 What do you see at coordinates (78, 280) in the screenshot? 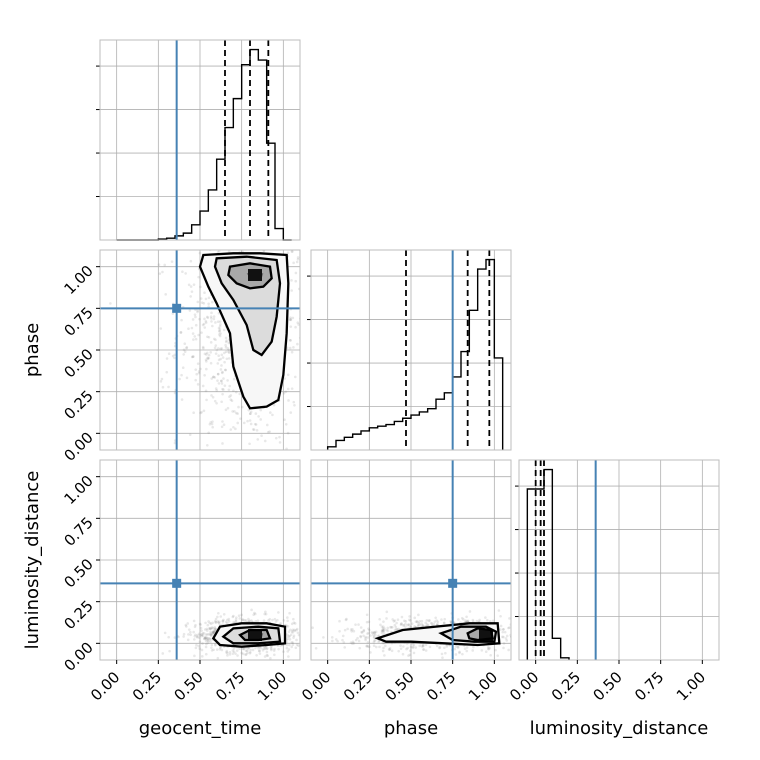
I see `y-tick-label: 1.00` at bounding box center [78, 280].